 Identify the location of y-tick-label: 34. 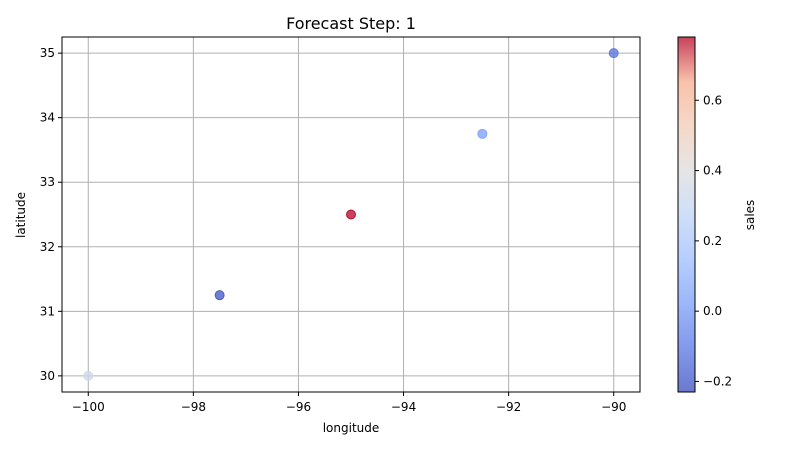
(47, 118).